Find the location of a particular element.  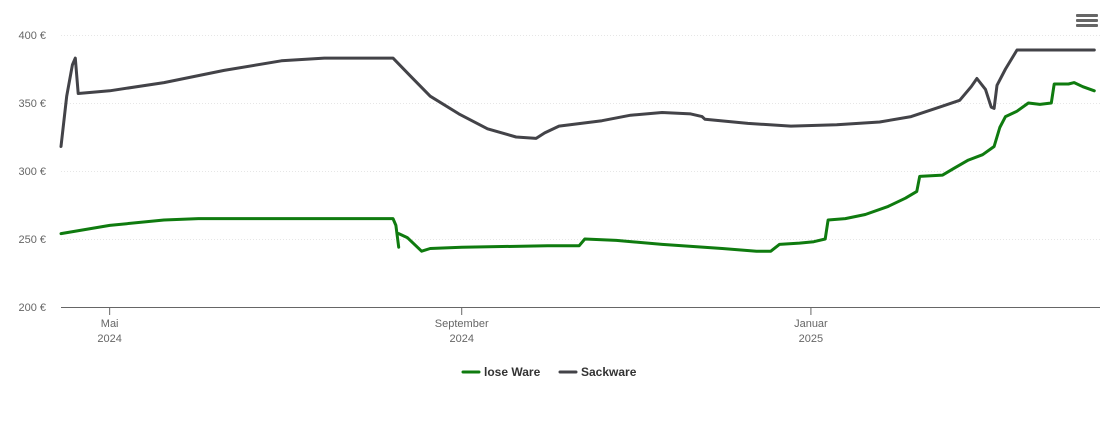

y-tick-label: 250 € is located at coordinates (32, 240).